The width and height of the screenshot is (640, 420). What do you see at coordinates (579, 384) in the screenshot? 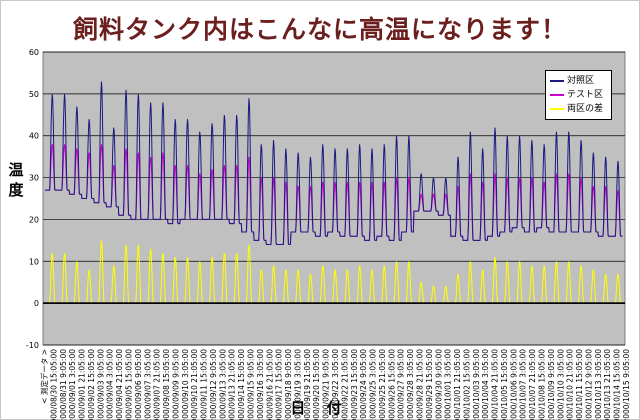
I see `x-tick-label: 2000/10/11 15:05:00` at bounding box center [579, 384].